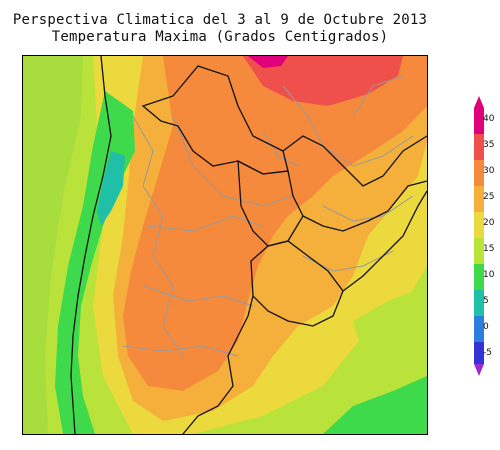  Describe the element at coordinates (489, 249) in the screenshot. I see `colorbar-label-15: 15` at that location.